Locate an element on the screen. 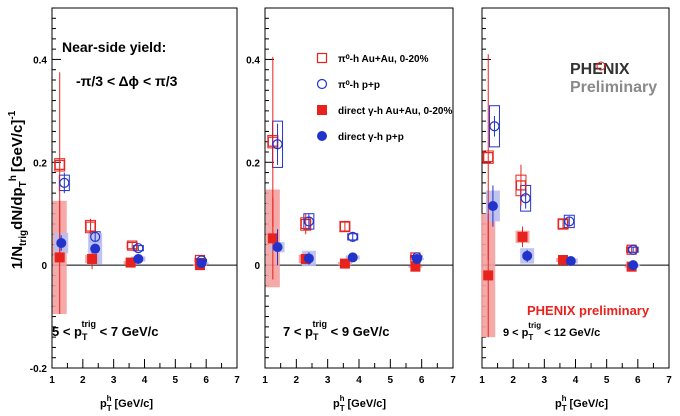 The width and height of the screenshot is (680, 416). y-axis-label: 1/NtrigdN/dpTh[GeV/c]-1 is located at coordinates (18, 189).